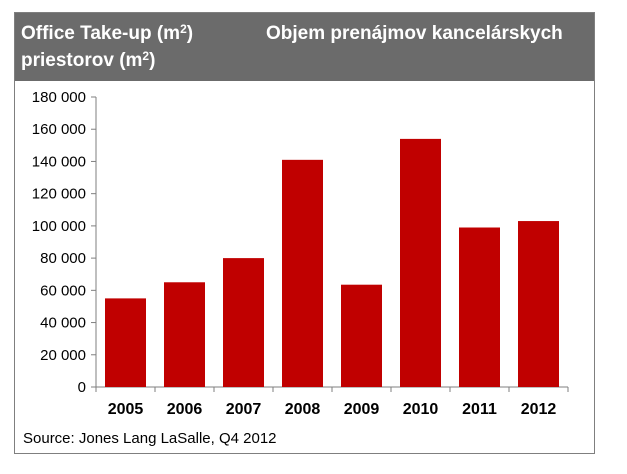 This screenshot has height=474, width=627. I want to click on x-tick-label: 2012, so click(539, 409).